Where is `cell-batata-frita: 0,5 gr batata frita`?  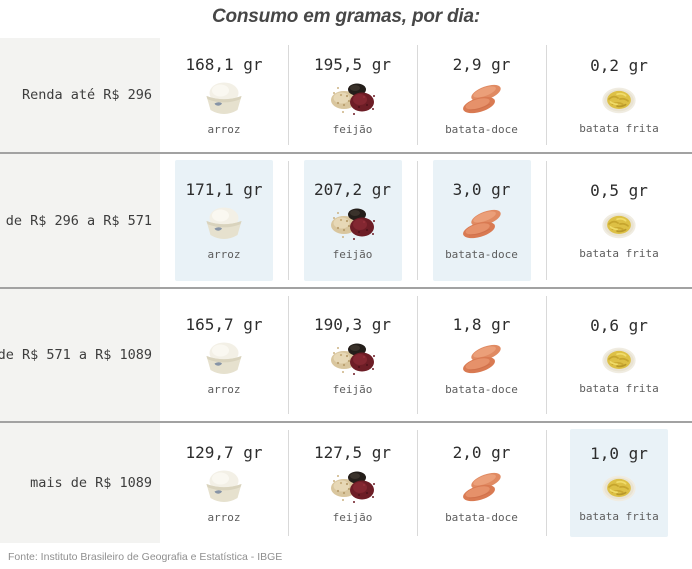 cell-batata-frita: 0,5 gr batata frita is located at coordinates (619, 220).